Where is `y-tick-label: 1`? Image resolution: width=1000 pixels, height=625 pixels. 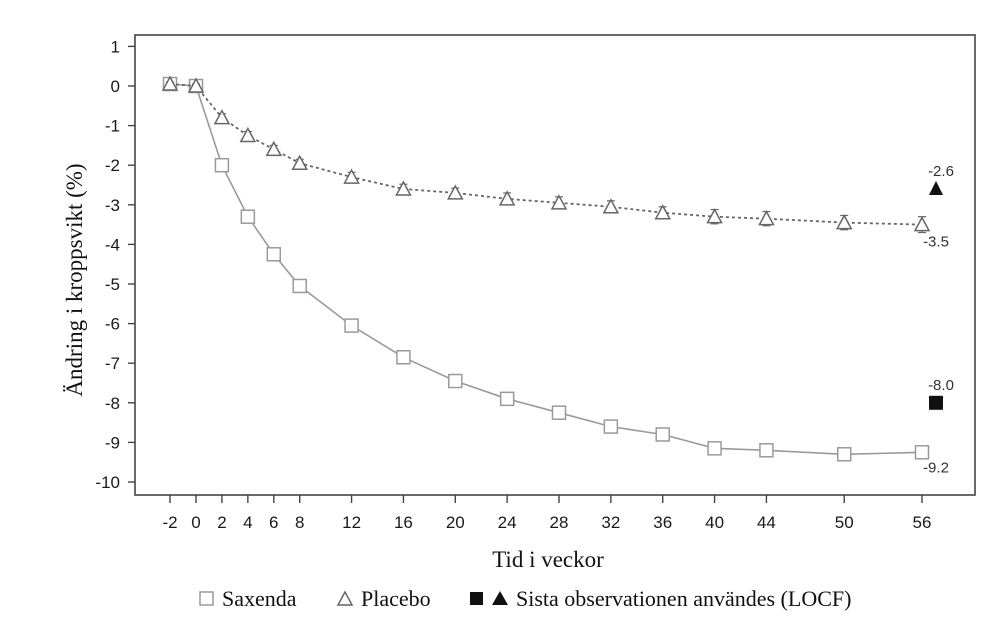
y-tick-label: 1 is located at coordinates (115, 46).